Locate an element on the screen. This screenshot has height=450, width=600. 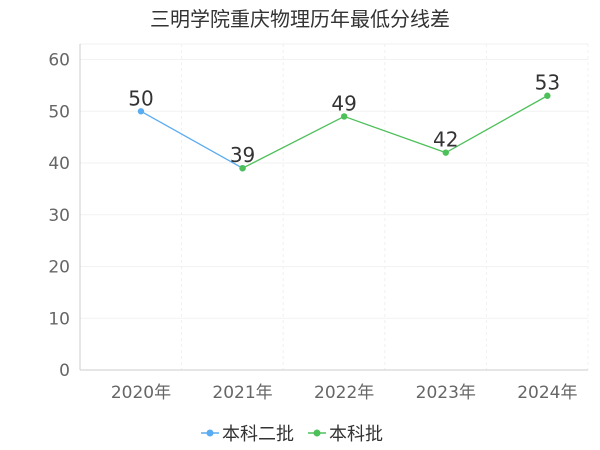
y-tick-label: 0 is located at coordinates (64, 371).